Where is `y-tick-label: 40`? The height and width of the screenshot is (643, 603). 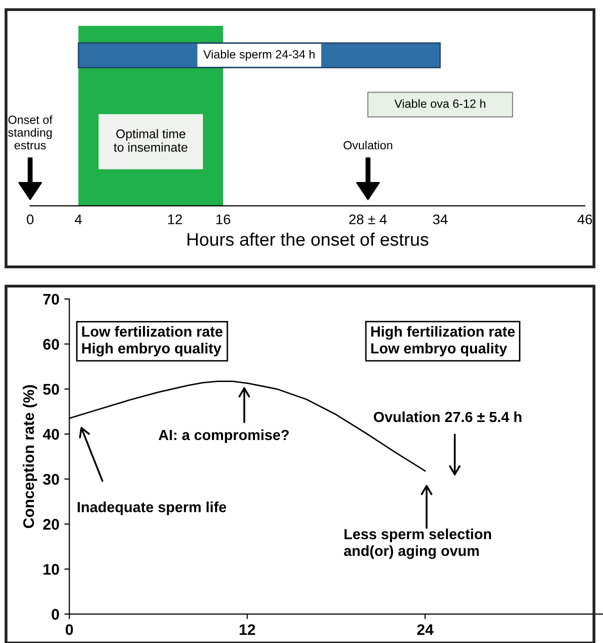
y-tick-label: 40 is located at coordinates (50, 434).